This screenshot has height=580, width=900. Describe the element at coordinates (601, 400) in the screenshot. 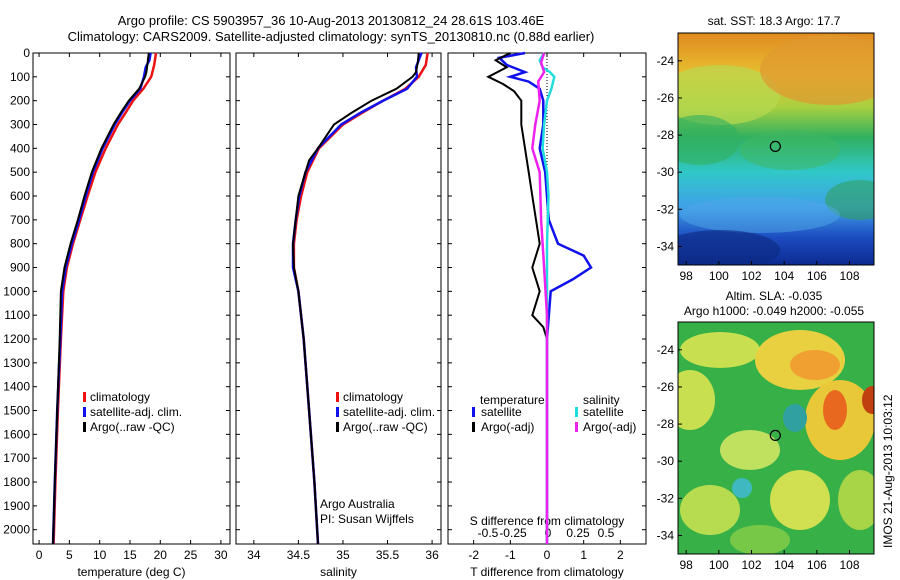

I see `legend-group-title: salinity` at that location.